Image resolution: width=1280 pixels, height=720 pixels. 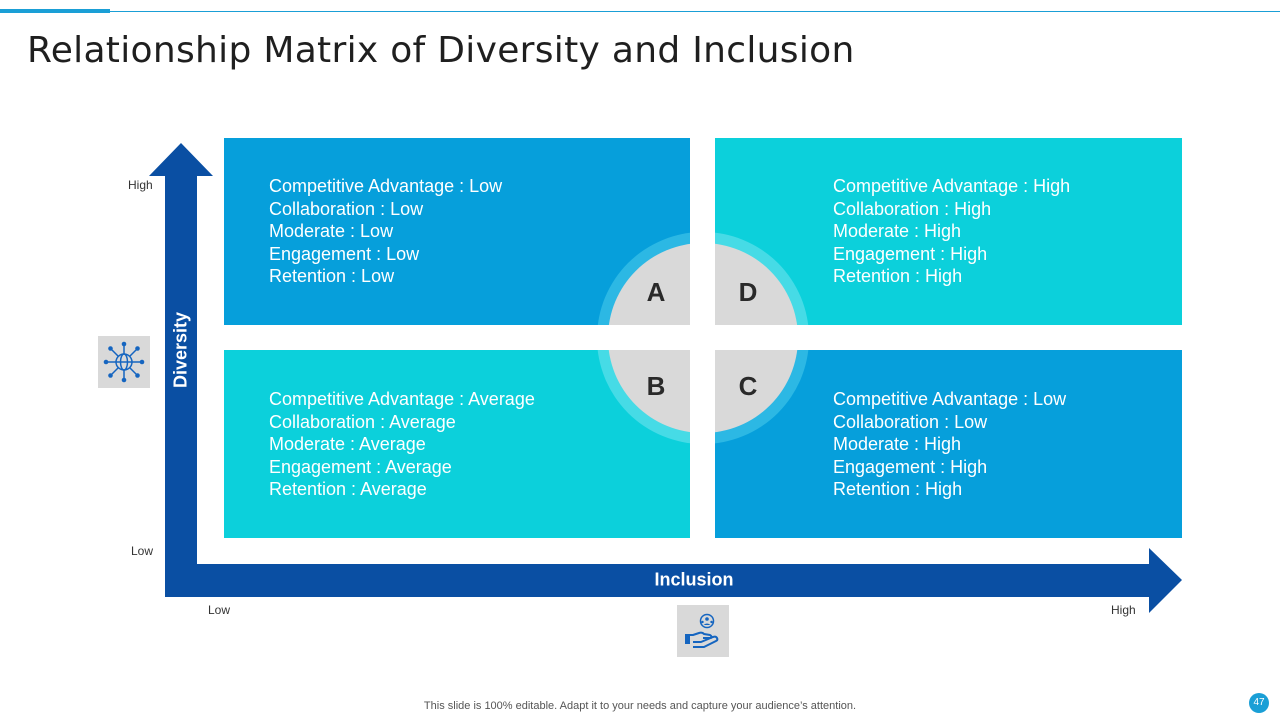 I want to click on quadrant-a-line: Moderate : Low, so click(x=331, y=231).